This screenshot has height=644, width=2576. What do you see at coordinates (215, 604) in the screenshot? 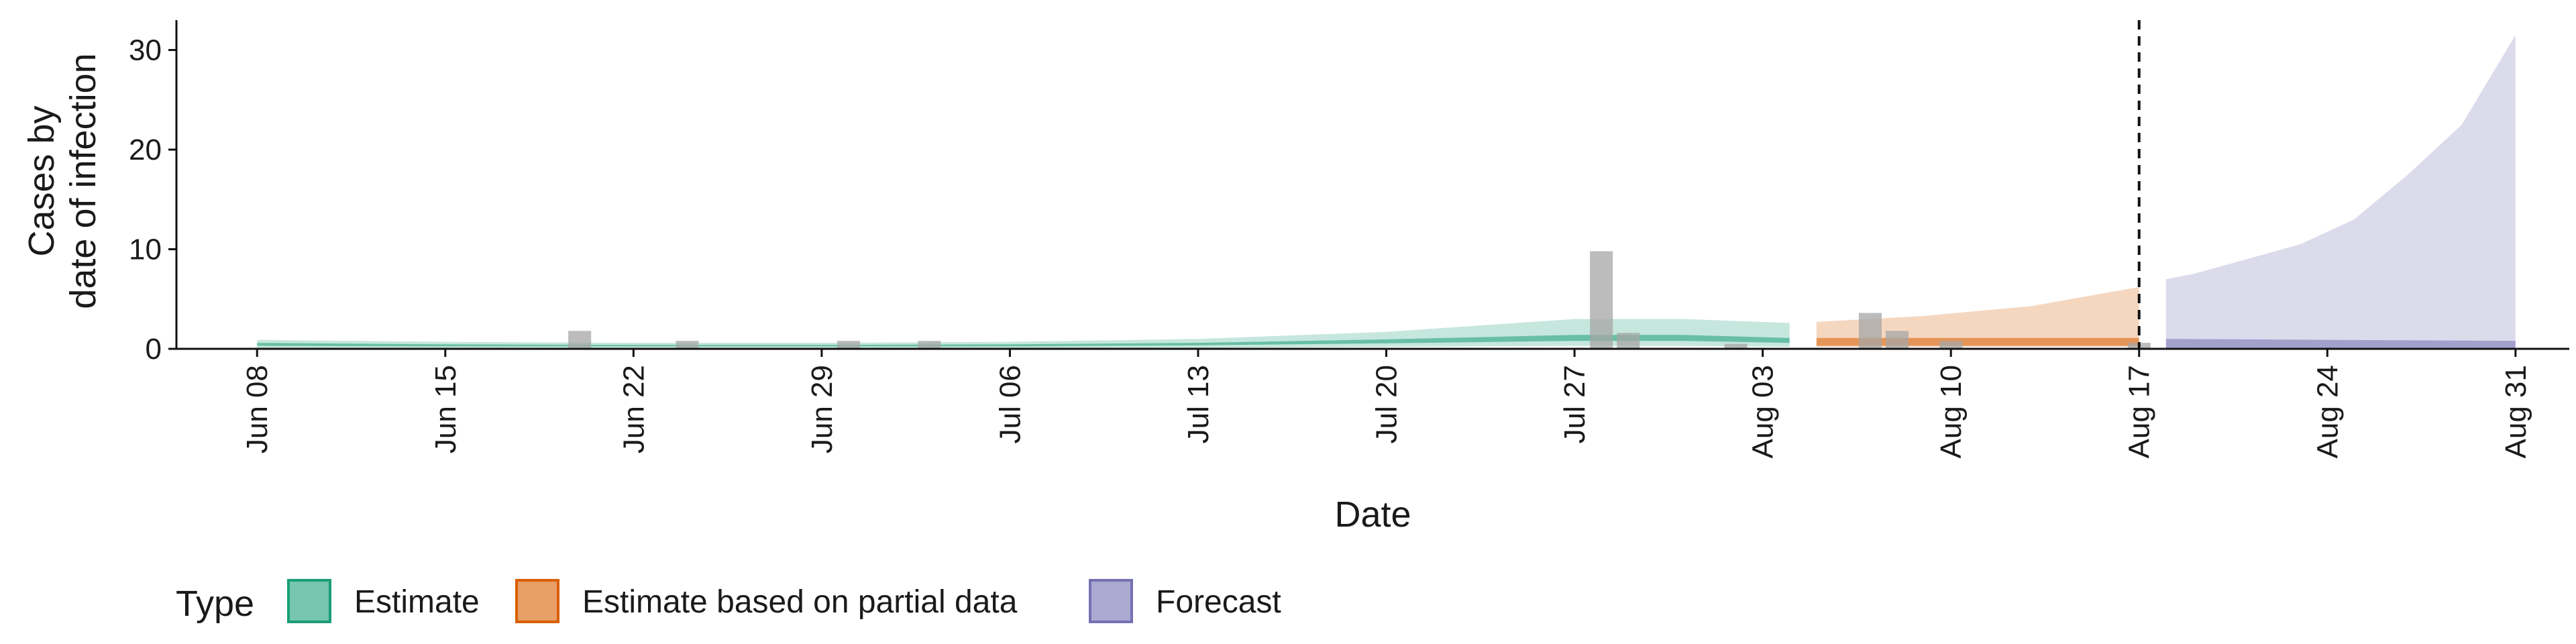
I see `legend-title: Type` at bounding box center [215, 604].